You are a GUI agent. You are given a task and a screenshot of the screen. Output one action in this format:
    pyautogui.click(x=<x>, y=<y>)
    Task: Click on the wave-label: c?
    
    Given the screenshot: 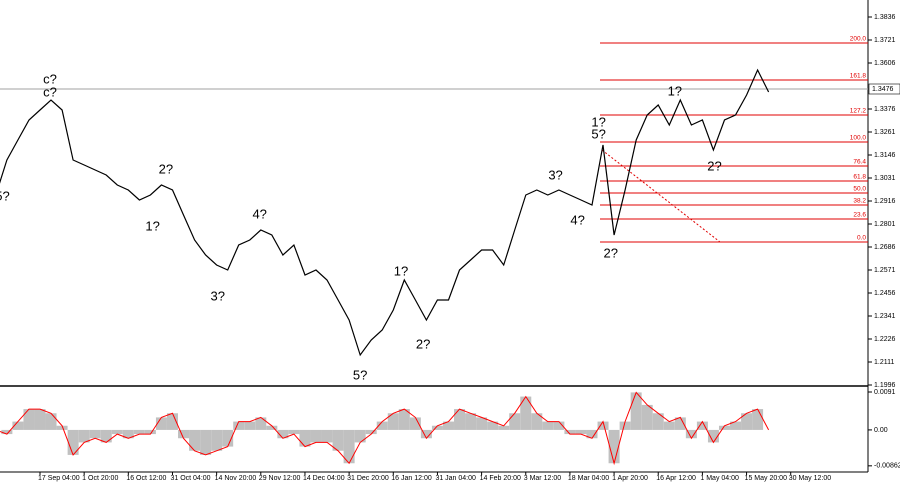 What is the action you would take?
    pyautogui.click(x=50, y=91)
    